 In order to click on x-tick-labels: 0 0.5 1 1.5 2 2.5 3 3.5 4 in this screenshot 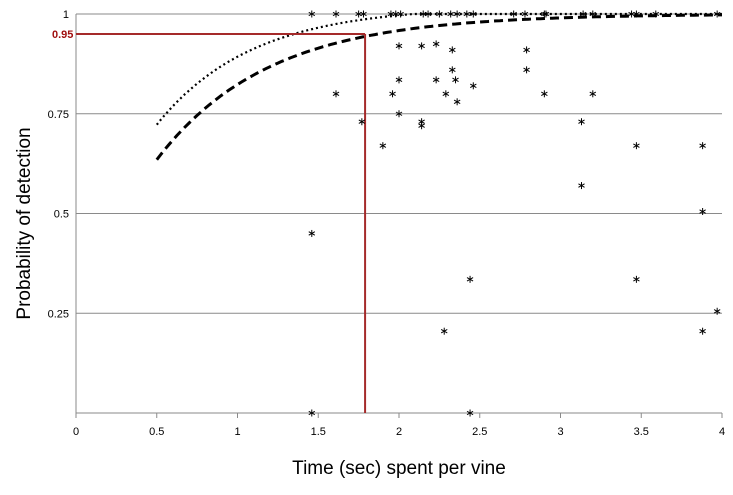, I will do `click(399, 432)`.